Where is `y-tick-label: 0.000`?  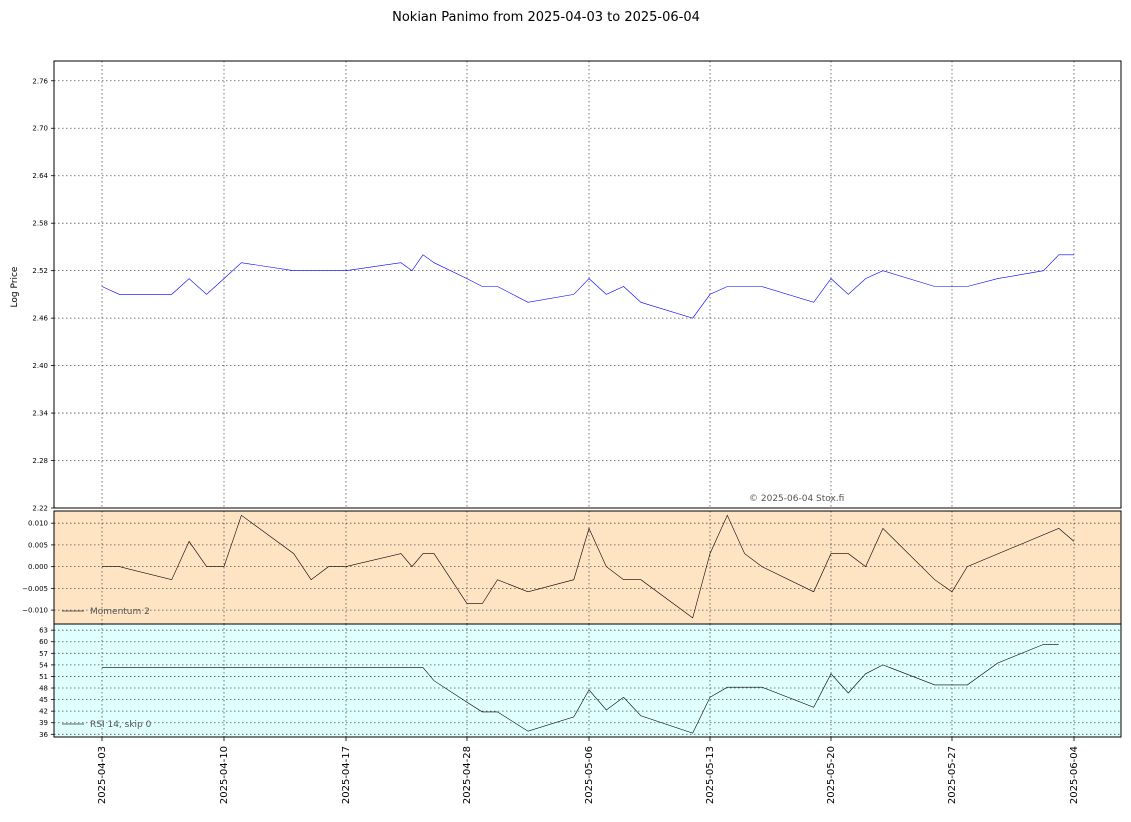 y-tick-label: 0.000 is located at coordinates (38, 567).